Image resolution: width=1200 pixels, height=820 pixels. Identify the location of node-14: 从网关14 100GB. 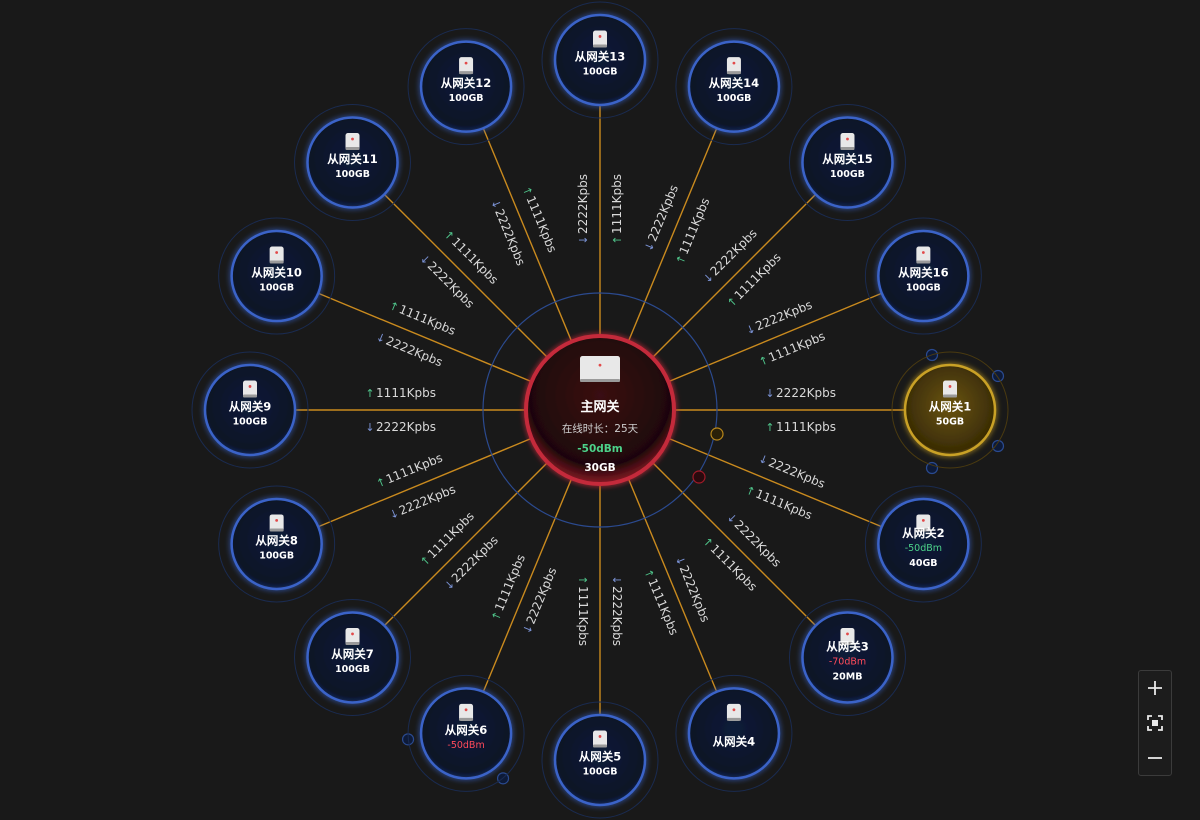
(734, 87).